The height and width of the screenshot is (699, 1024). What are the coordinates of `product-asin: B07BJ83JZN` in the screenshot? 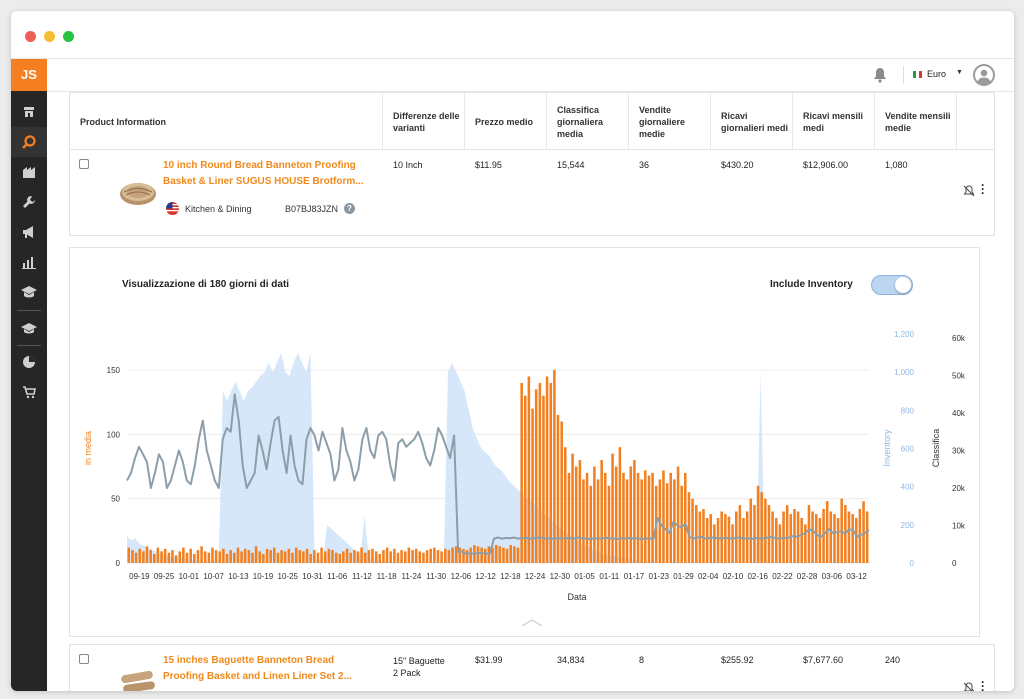 It's located at (312, 209).